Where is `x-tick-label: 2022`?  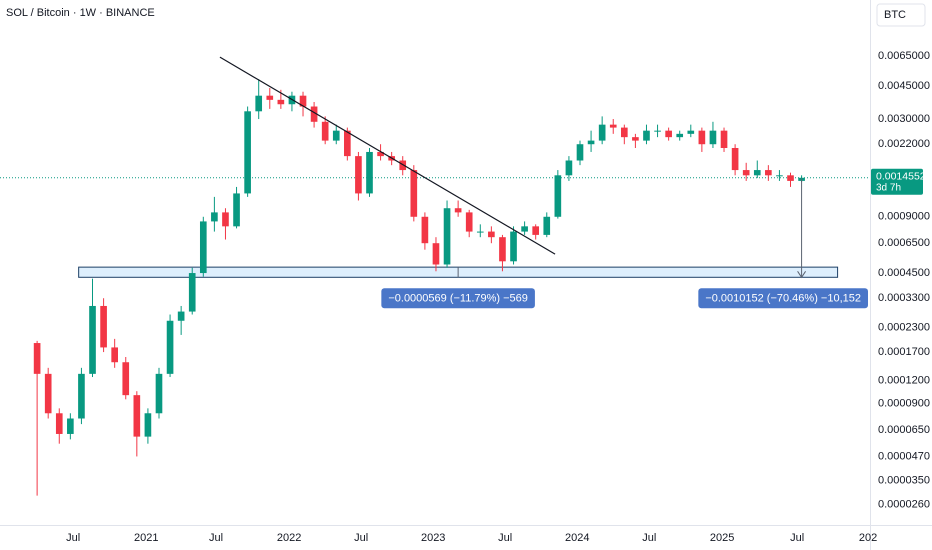
x-tick-label: 2022 is located at coordinates (289, 538).